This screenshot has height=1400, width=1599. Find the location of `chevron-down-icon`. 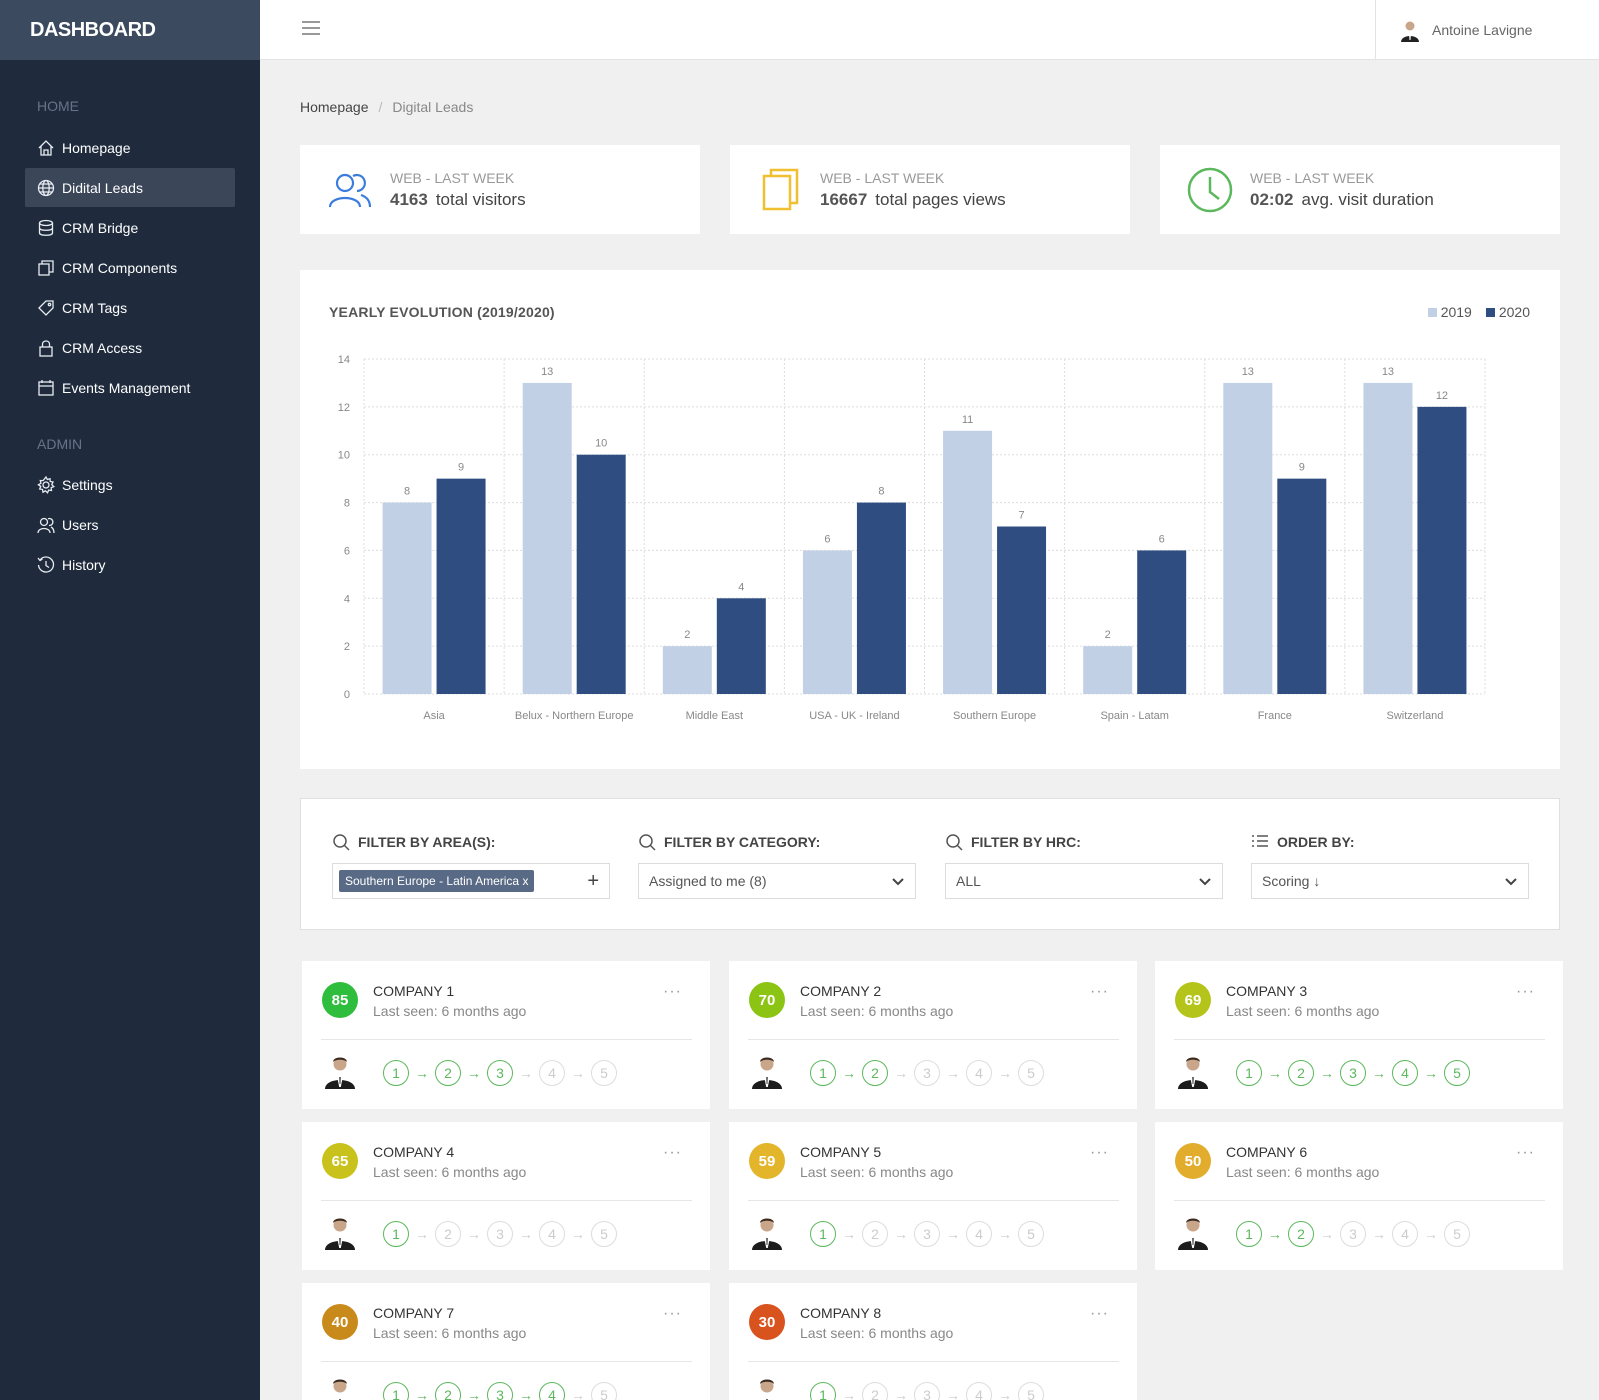

chevron-down-icon is located at coordinates (1511, 882).